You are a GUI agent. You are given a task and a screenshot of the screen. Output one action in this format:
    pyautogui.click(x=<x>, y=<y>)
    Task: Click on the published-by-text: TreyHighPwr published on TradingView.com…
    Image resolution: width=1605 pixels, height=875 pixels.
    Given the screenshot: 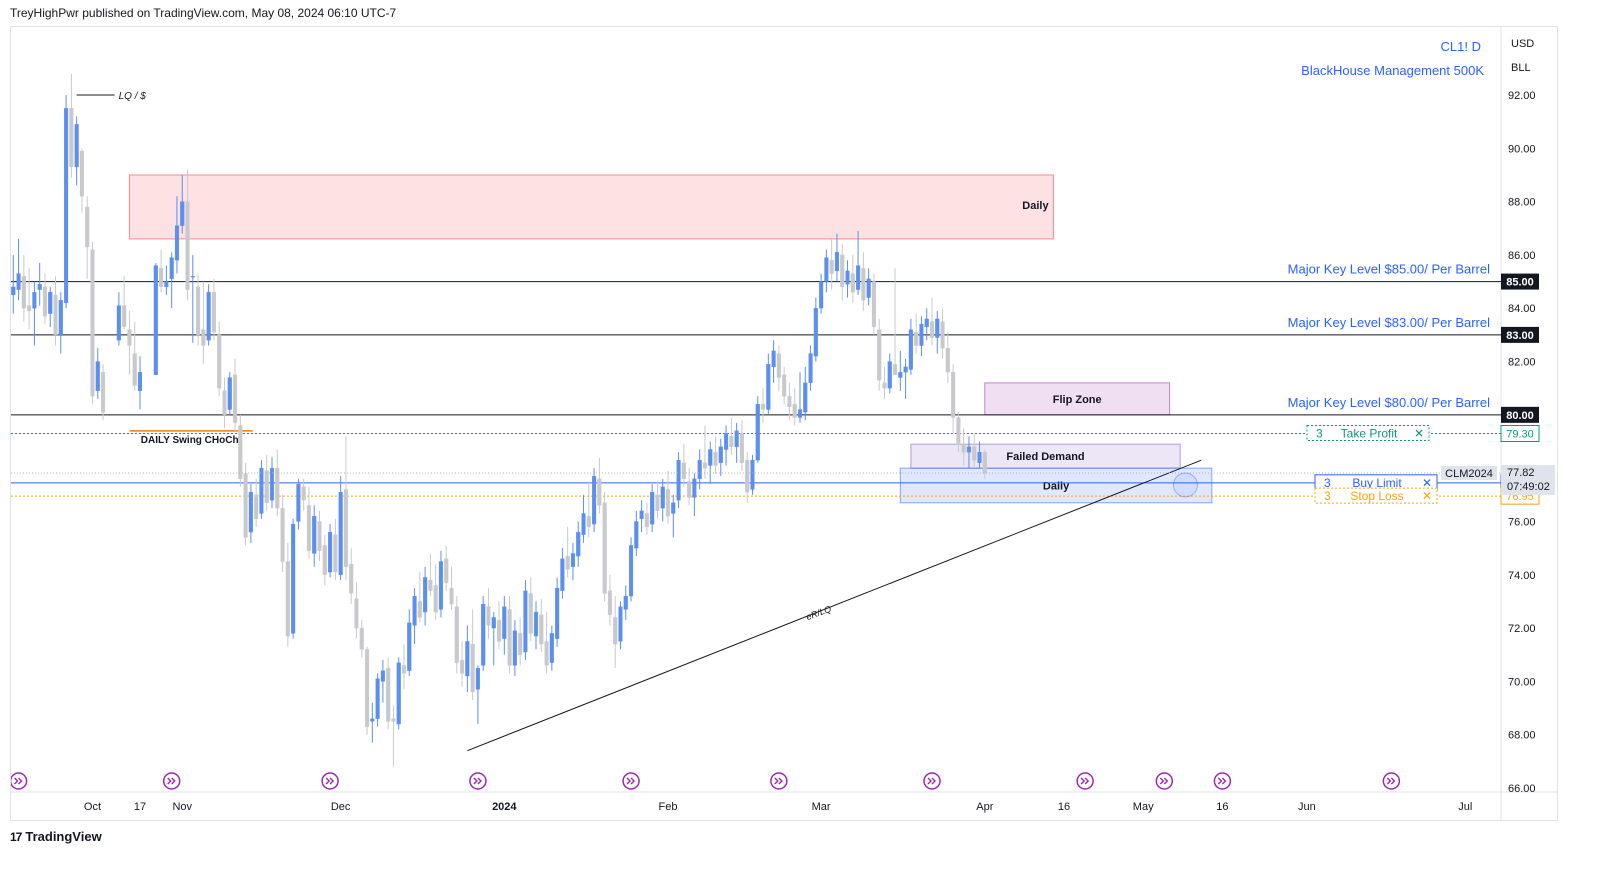 What is the action you would take?
    pyautogui.click(x=203, y=13)
    